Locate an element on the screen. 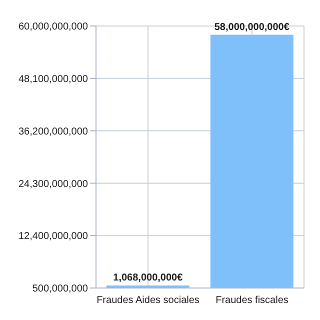 Image resolution: width=320 pixels, height=320 pixels. y-tick-label: 36,200,000,000 is located at coordinates (53, 132).